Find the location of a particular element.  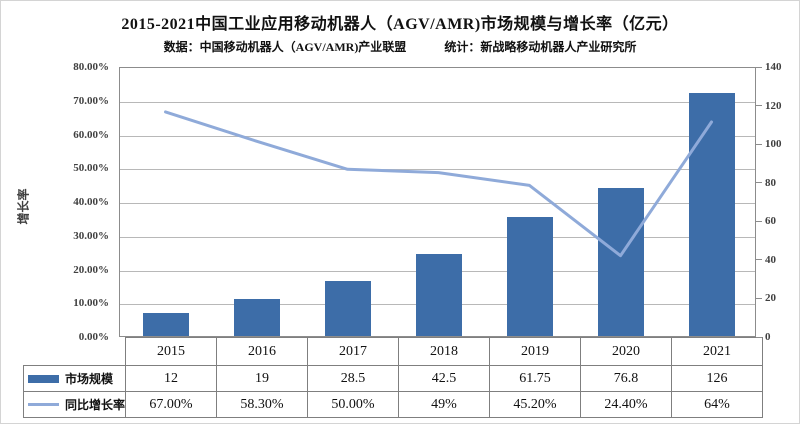

market-size-cell-2018: 42.5 is located at coordinates (444, 378).